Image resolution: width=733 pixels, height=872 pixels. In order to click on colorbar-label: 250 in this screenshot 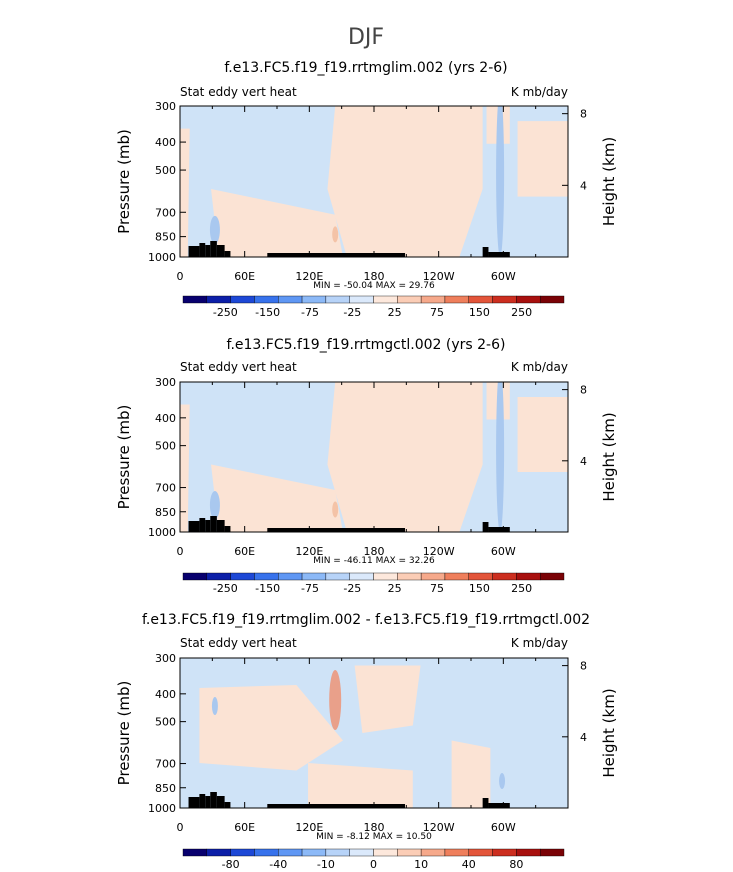, I will do `click(521, 588)`.